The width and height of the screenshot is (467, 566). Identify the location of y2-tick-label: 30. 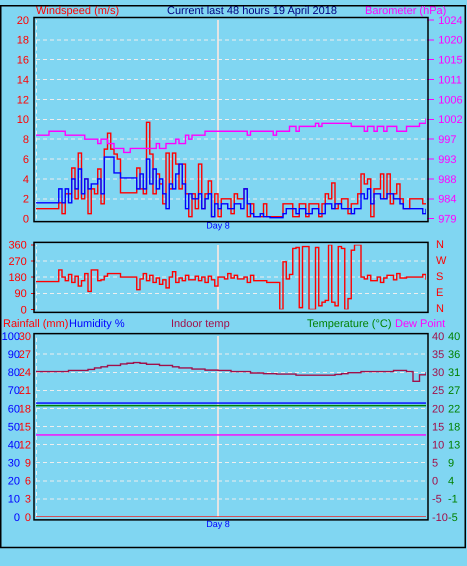
(438, 373).